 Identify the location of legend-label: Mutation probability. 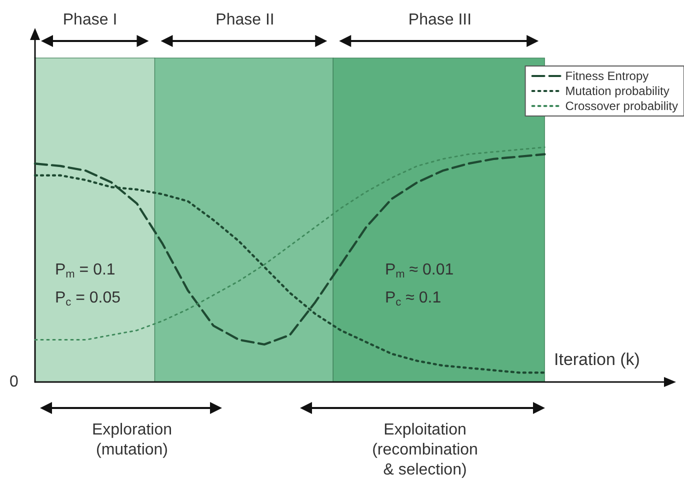
(617, 91).